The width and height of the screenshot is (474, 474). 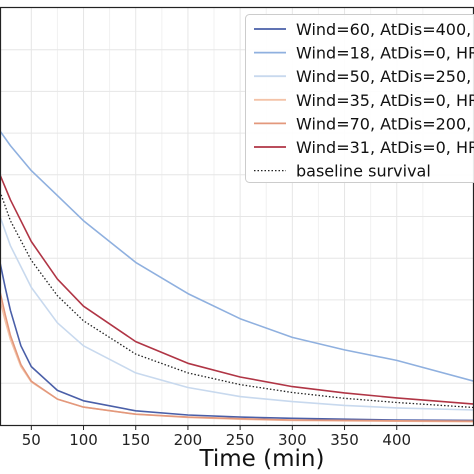 What do you see at coordinates (216, 437) in the screenshot?
I see `x-axis-ticks: 50 100 150 200 250 300 350 400` at bounding box center [216, 437].